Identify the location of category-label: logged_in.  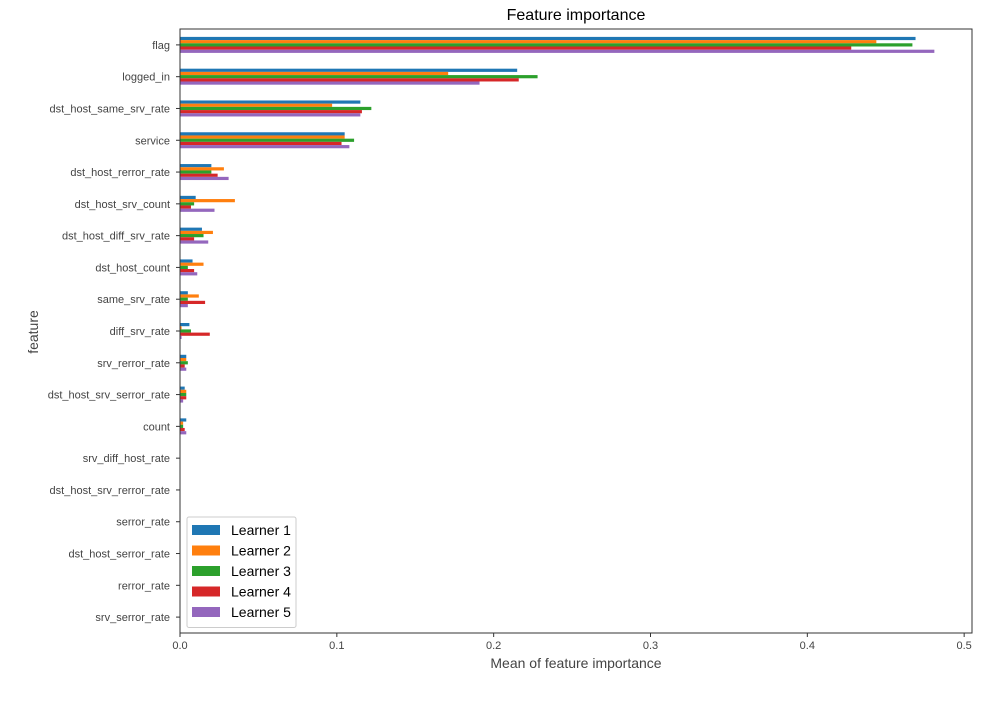
(146, 78).